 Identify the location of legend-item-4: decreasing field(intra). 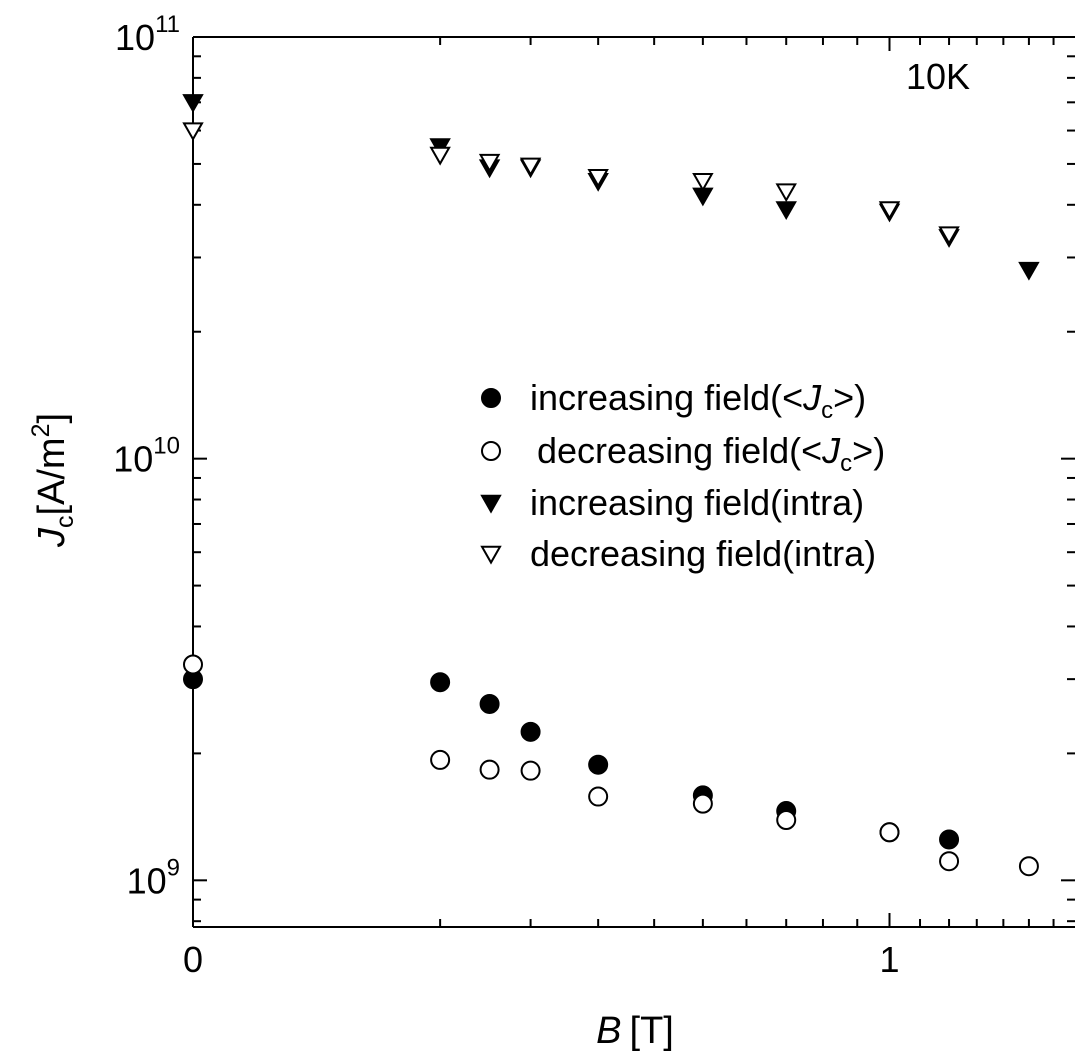
(678, 553).